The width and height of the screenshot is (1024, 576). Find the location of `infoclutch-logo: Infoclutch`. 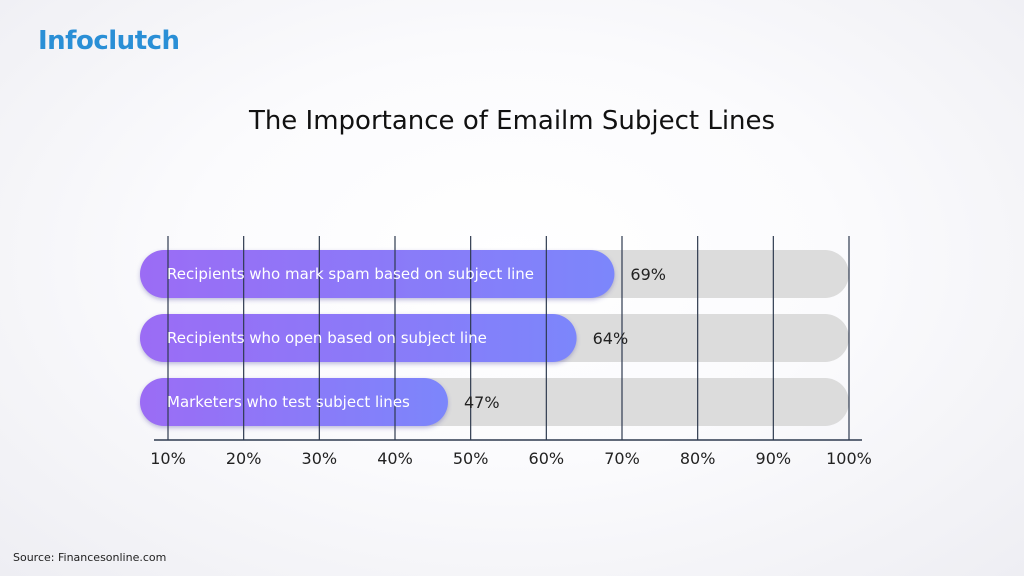

infoclutch-logo: Infoclutch is located at coordinates (109, 41).